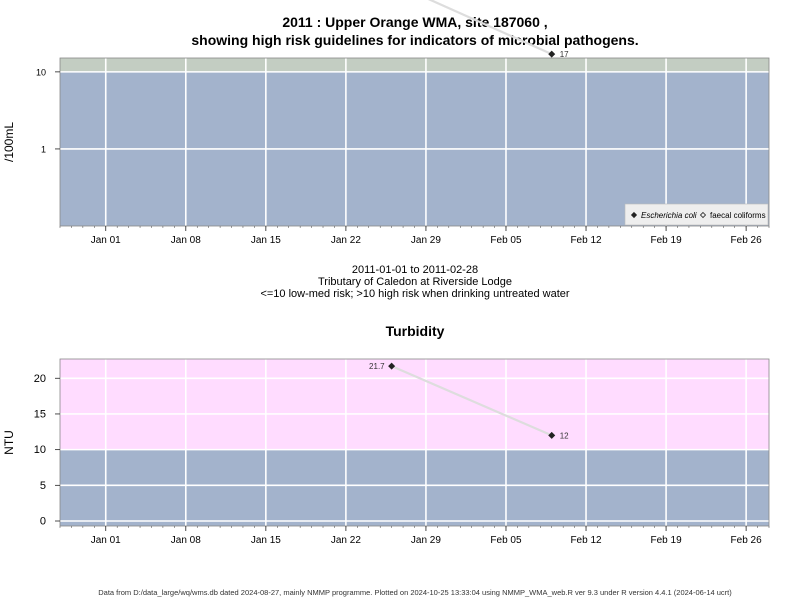 Image resolution: width=800 pixels, height=600 pixels. I want to click on turbidity-x-tick-label: Jan 29, so click(426, 540).